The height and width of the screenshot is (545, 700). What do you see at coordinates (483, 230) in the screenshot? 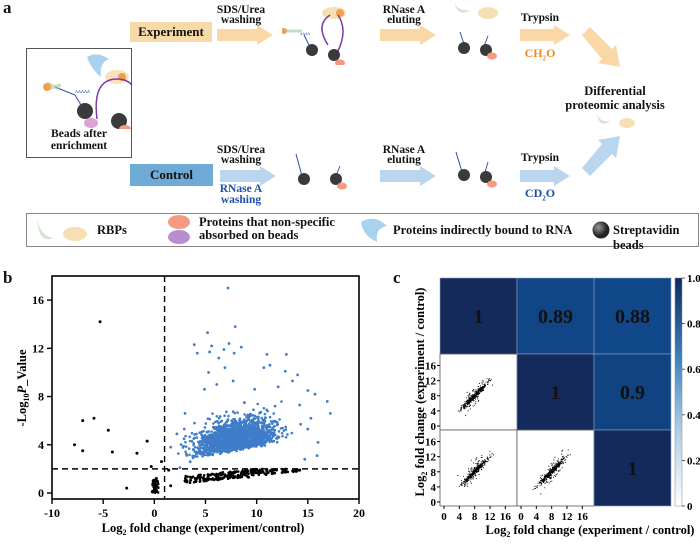
I see `legend-indirect: Proteins indirectly bound to RNA` at bounding box center [483, 230].